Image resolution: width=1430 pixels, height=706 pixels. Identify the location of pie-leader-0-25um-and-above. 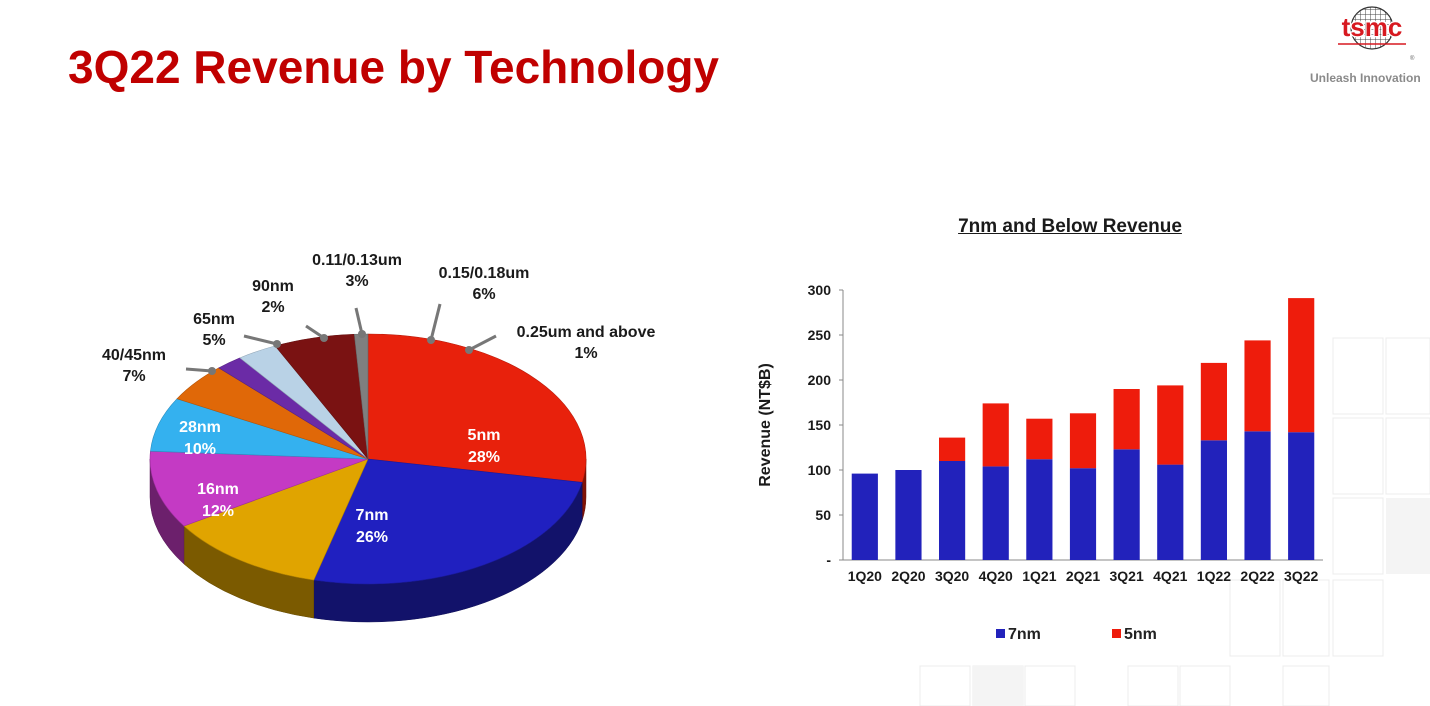
(482, 343).